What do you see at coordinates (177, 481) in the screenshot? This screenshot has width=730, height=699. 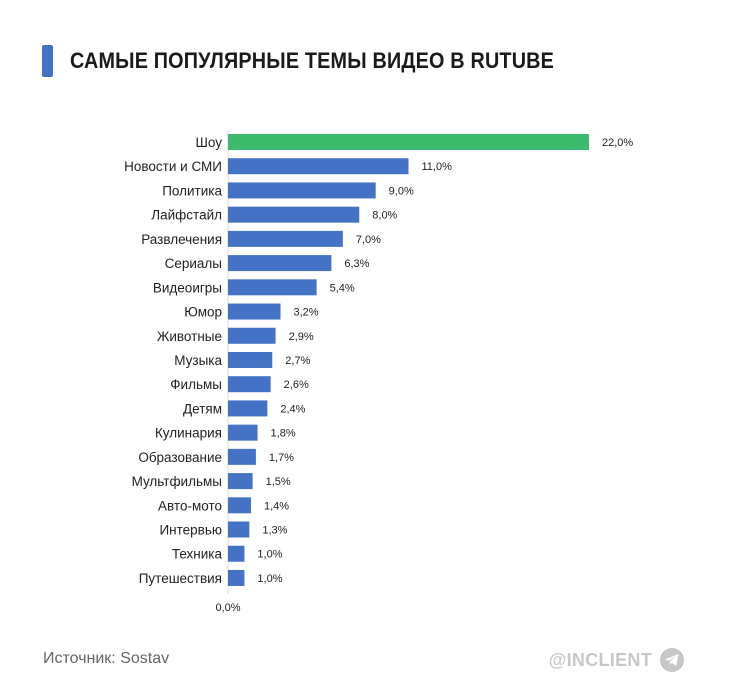 I see `category-label: Мультфильмы` at bounding box center [177, 481].